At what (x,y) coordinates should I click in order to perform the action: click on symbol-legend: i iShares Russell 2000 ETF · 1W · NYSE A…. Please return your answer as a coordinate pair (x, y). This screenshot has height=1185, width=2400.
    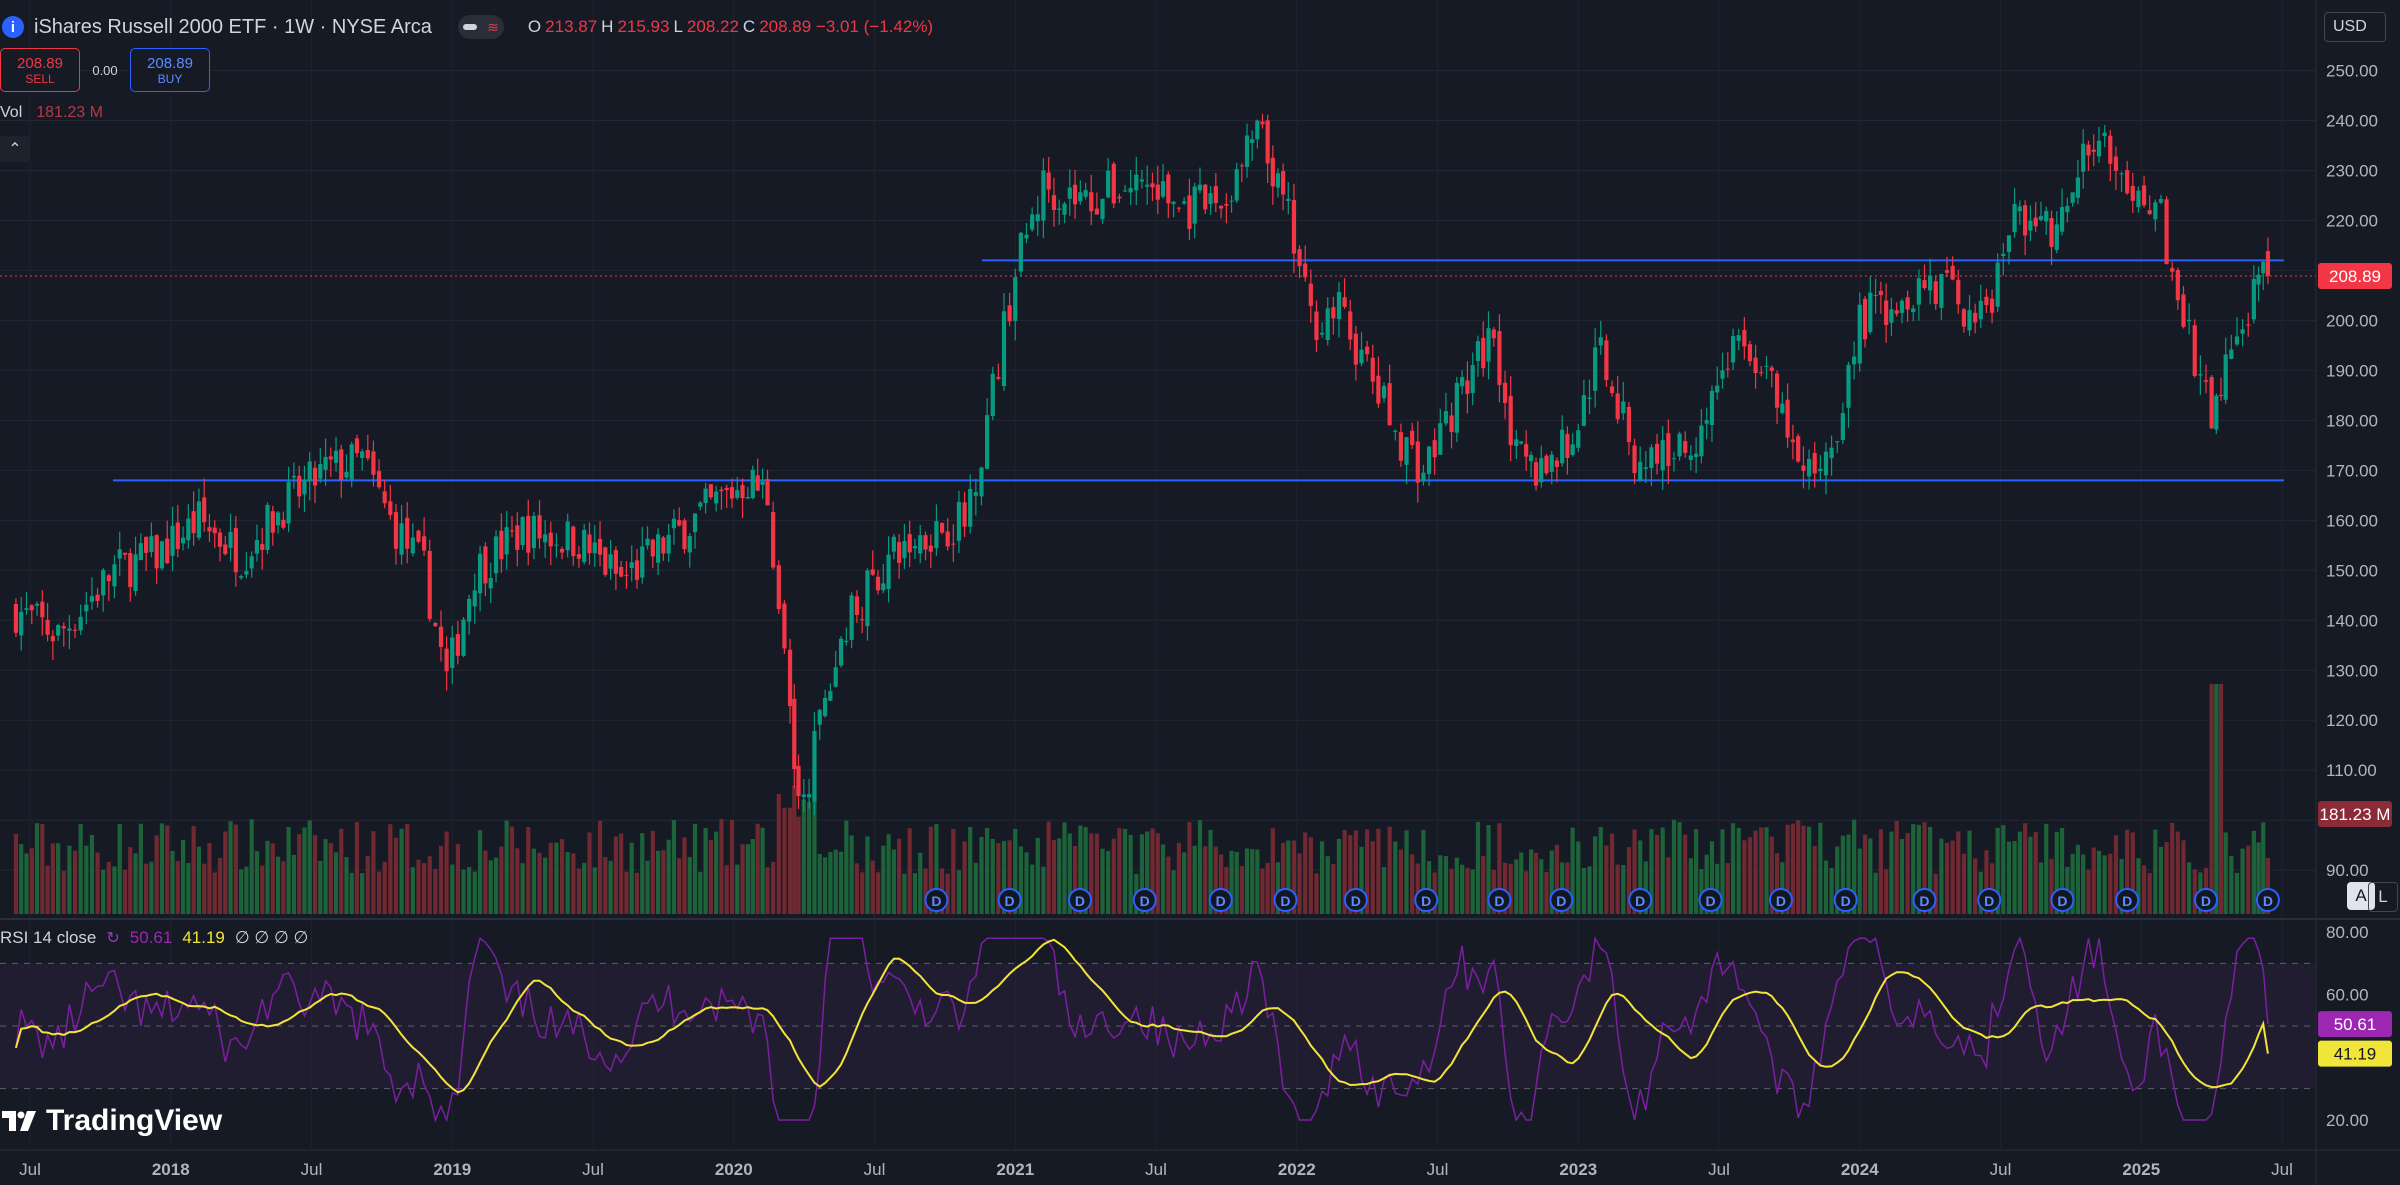
    Looking at the image, I should click on (466, 27).